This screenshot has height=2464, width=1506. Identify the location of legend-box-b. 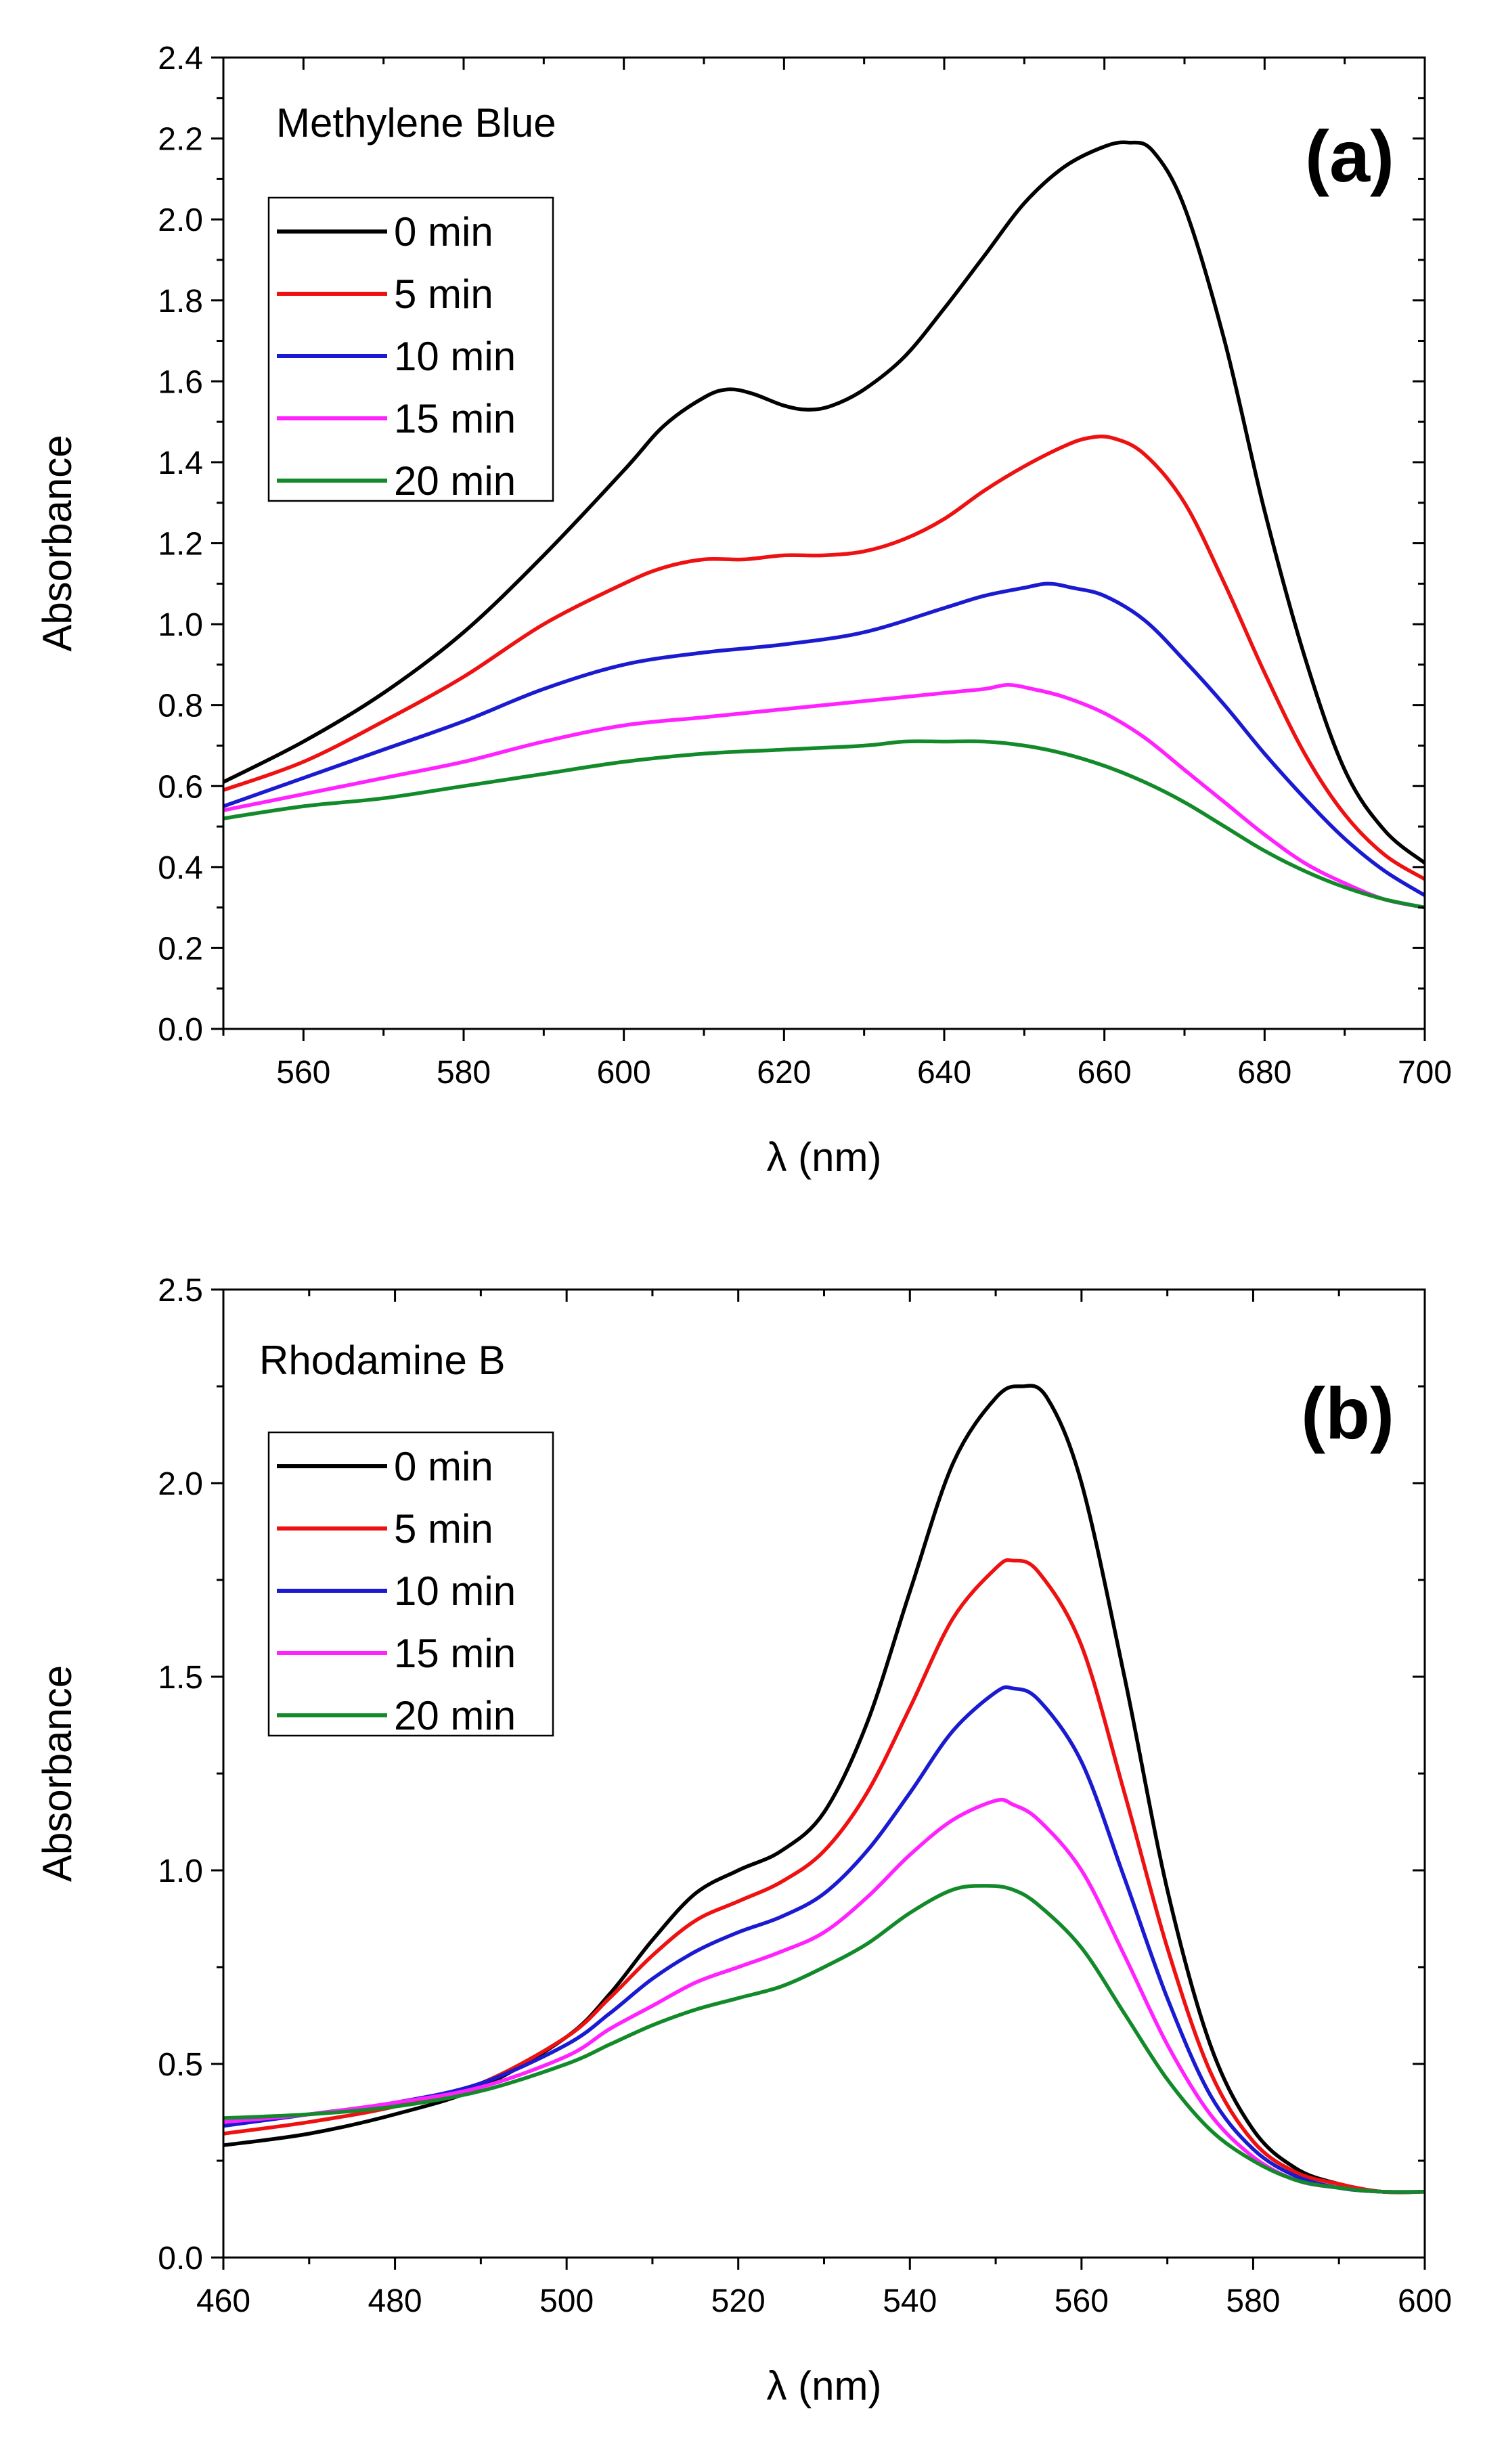
(410, 1584).